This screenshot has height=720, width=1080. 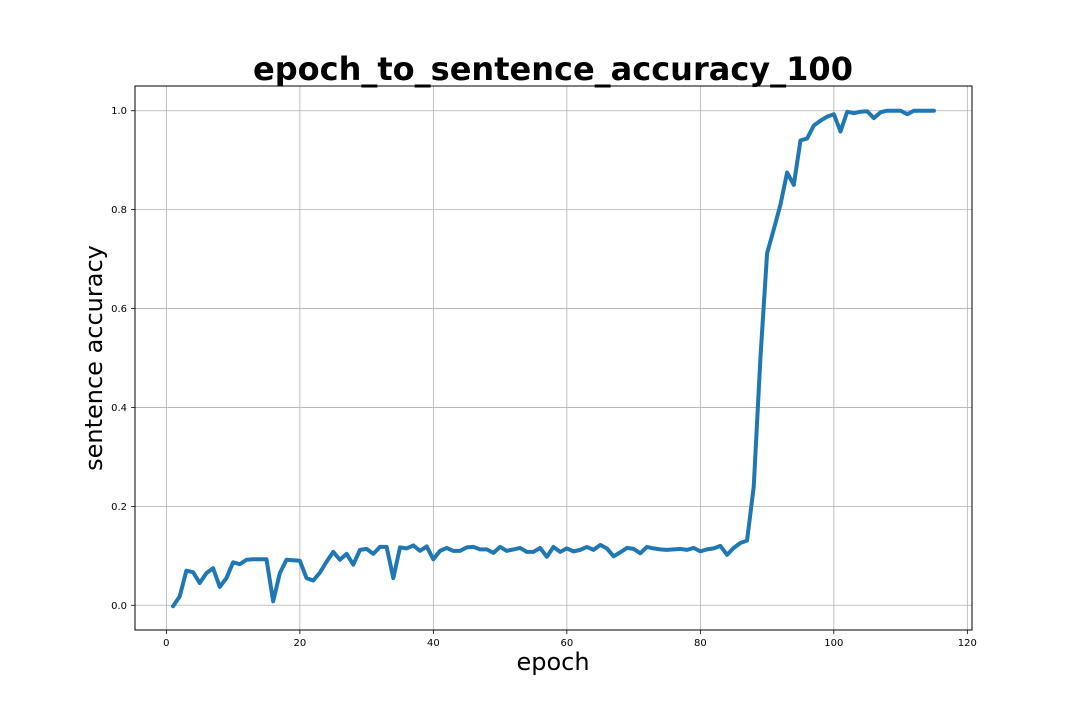 I want to click on y-tick-label: 0.6, so click(x=119, y=309).